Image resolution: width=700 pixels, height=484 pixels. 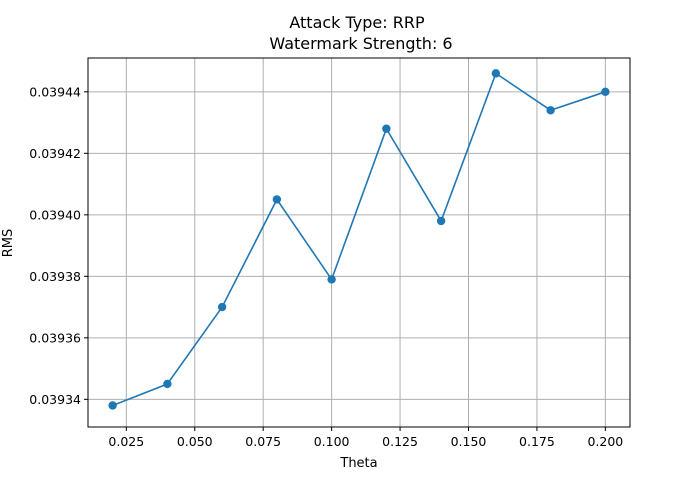 What do you see at coordinates (55, 214) in the screenshot?
I see `y-tick-label: 0.03940` at bounding box center [55, 214].